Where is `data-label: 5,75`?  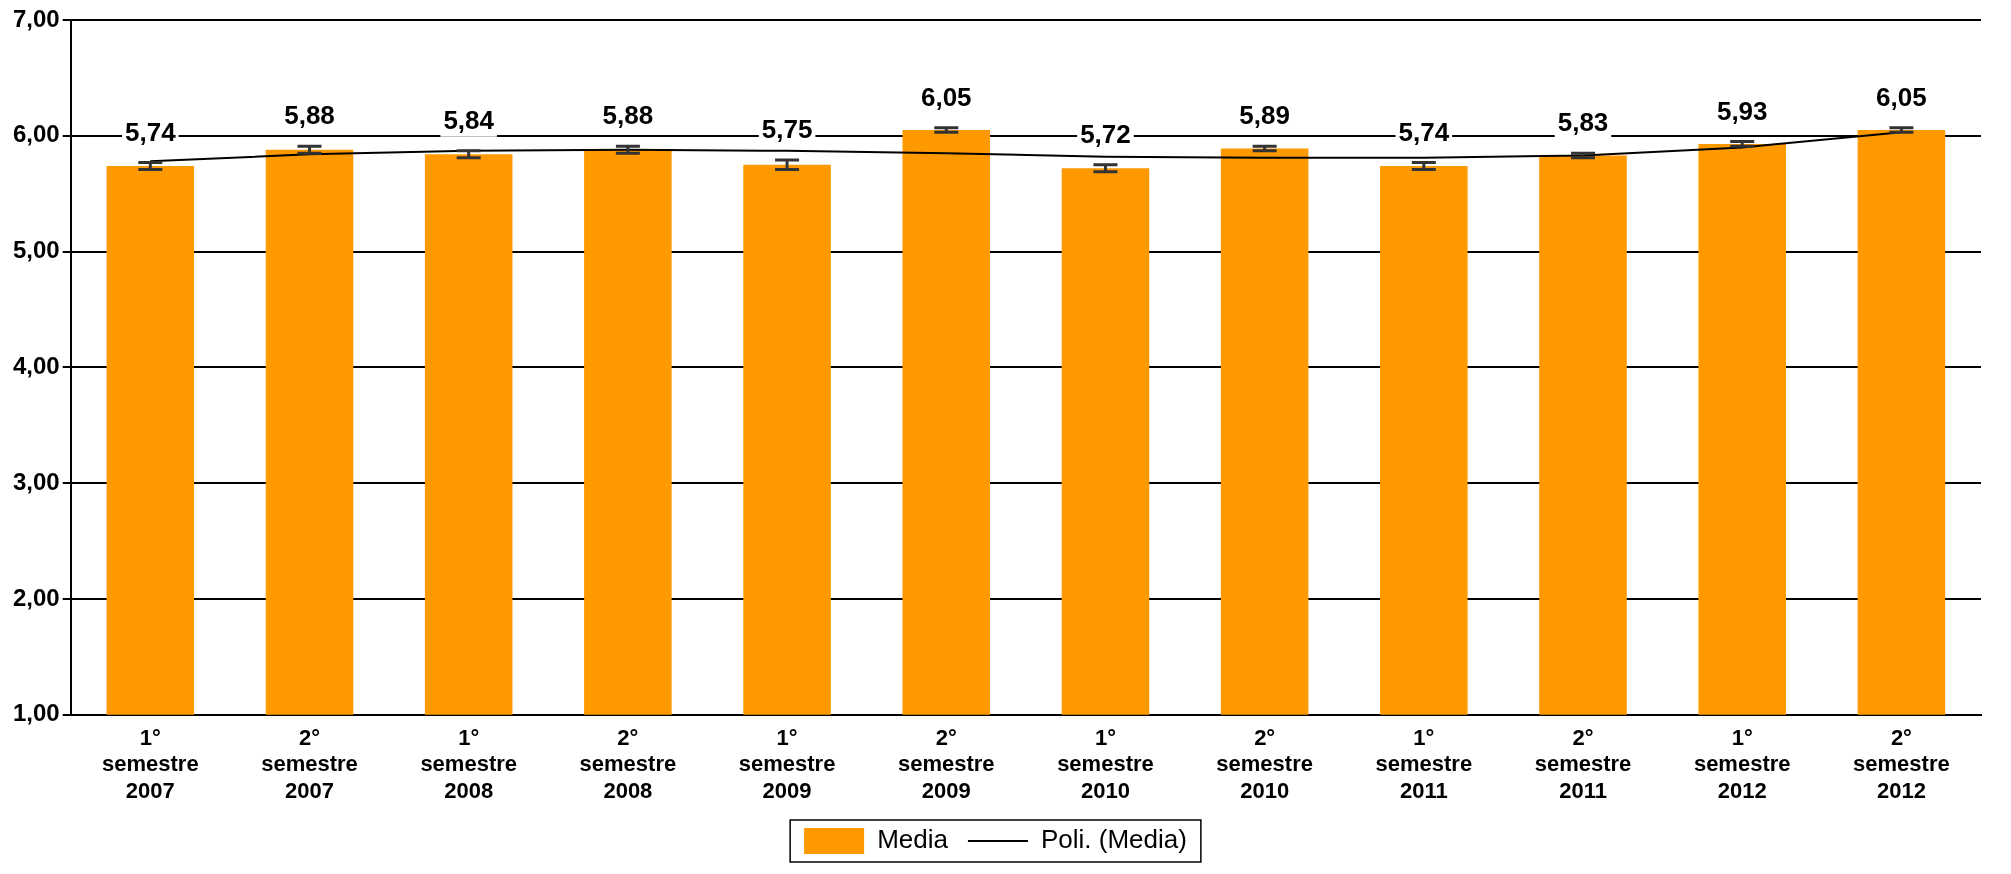
data-label: 5,75 is located at coordinates (787, 129).